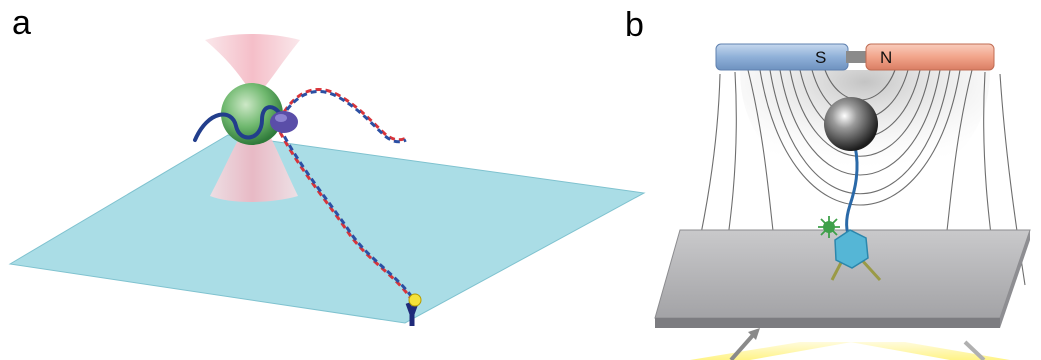 The image size is (1041, 360). I want to click on illumination-beam-left, so click(771, 351).